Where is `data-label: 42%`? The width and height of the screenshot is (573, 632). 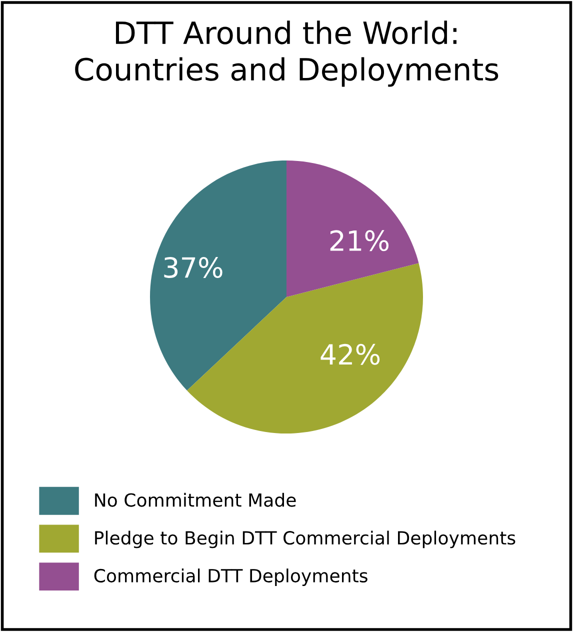 data-label: 42% is located at coordinates (350, 354).